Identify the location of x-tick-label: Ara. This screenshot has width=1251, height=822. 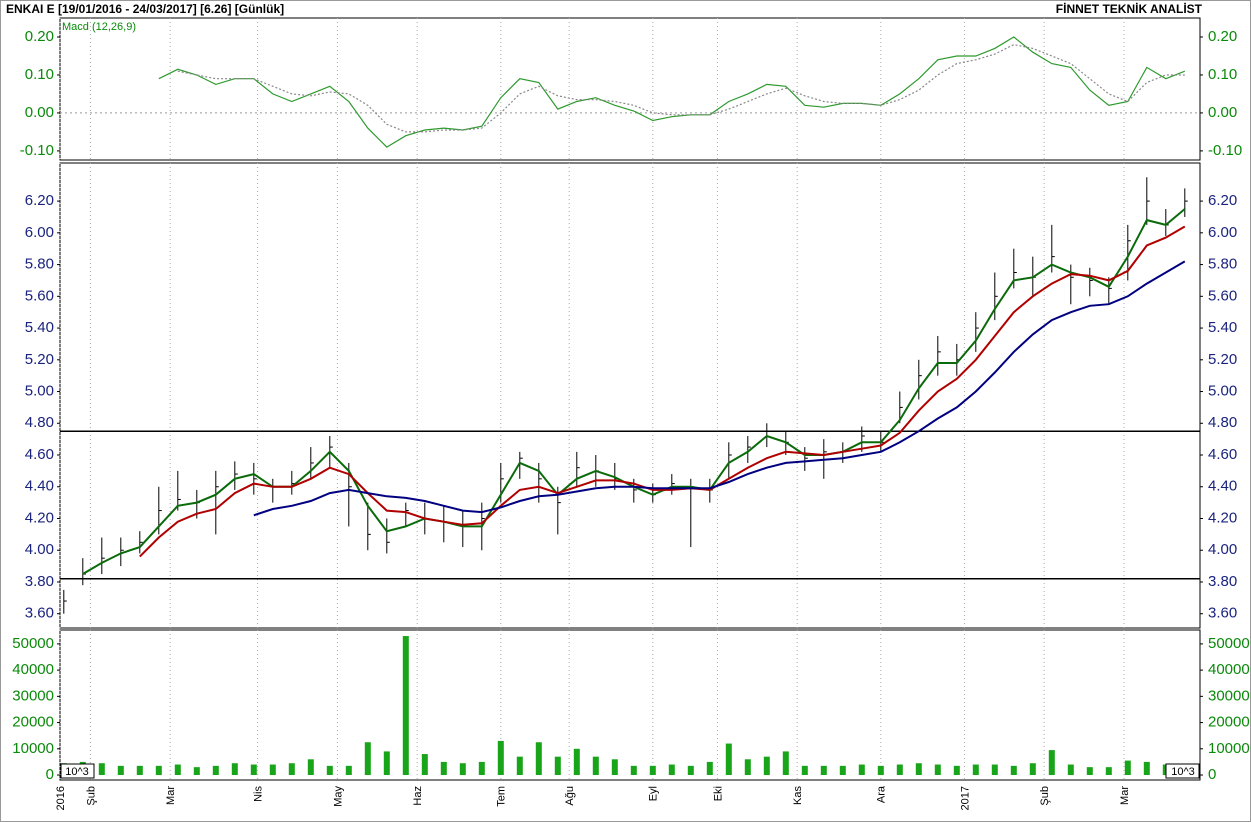
(882, 794).